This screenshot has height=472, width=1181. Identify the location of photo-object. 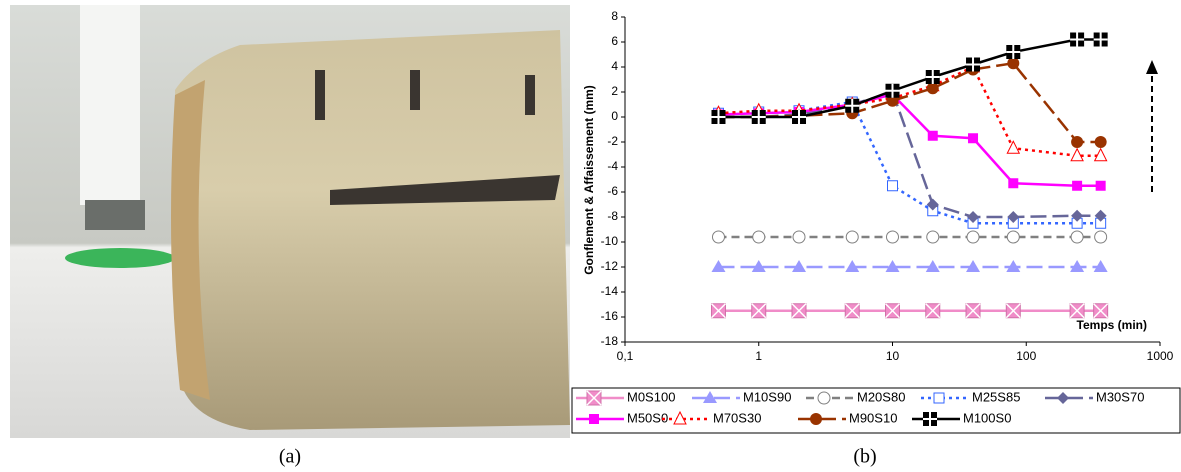
(115, 215).